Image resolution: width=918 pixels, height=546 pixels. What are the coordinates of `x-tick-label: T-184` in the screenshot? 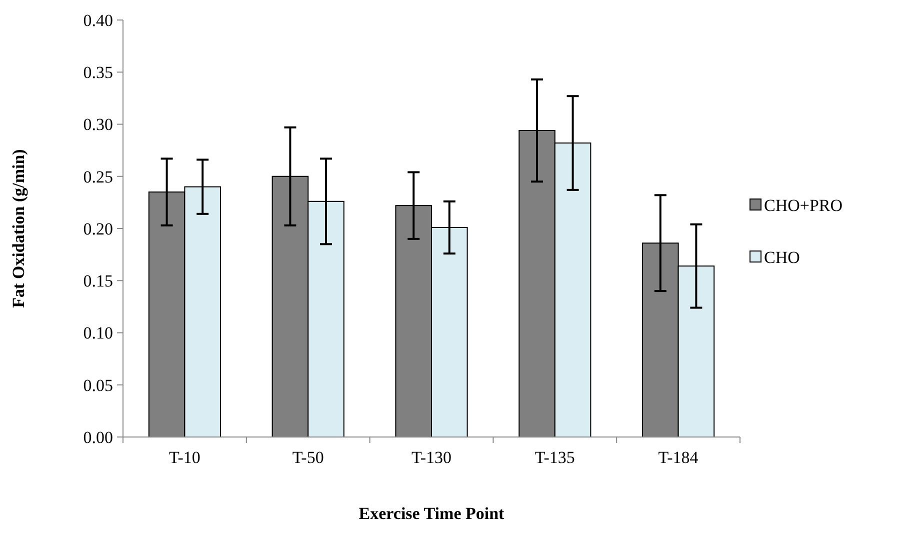 It's located at (678, 457).